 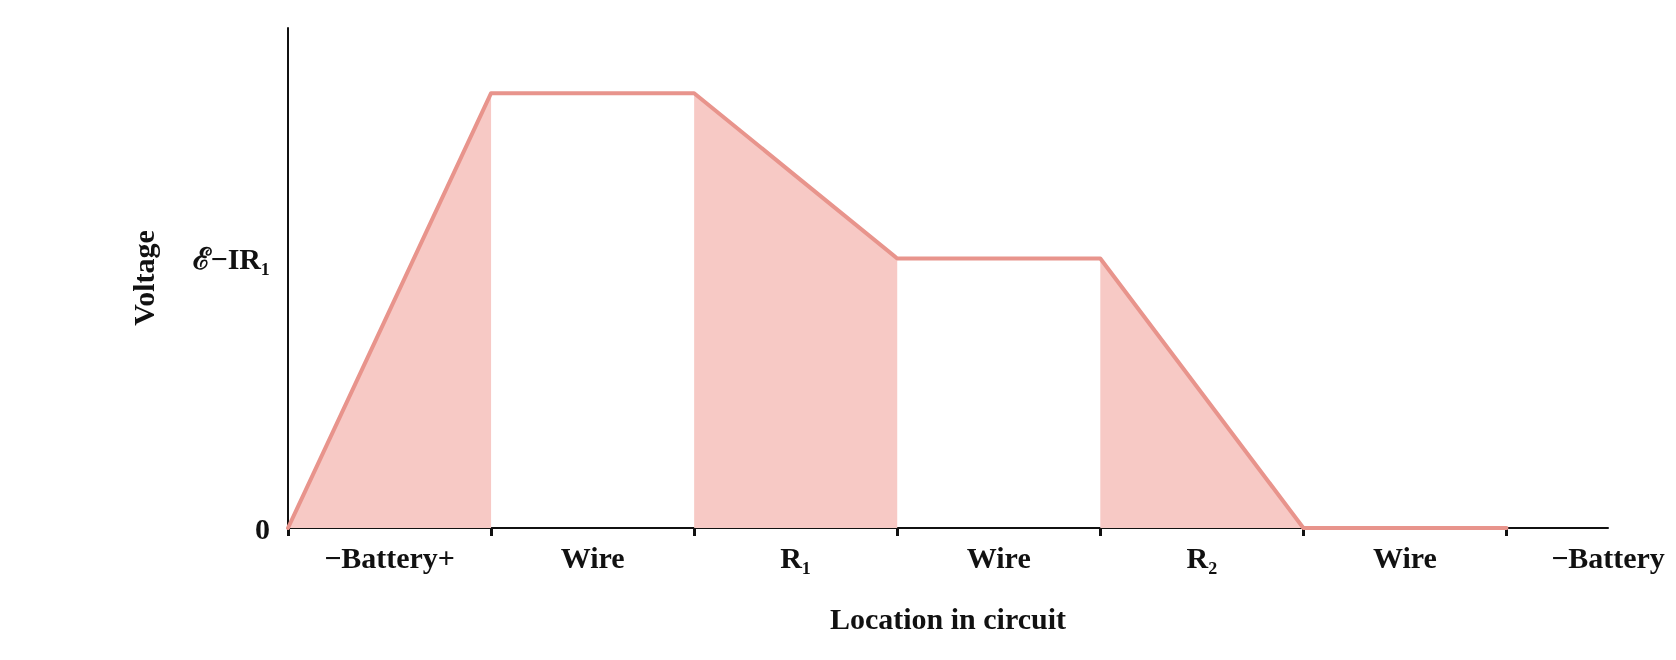 I want to click on x-tick-label: R₂, so click(x=1202, y=557).